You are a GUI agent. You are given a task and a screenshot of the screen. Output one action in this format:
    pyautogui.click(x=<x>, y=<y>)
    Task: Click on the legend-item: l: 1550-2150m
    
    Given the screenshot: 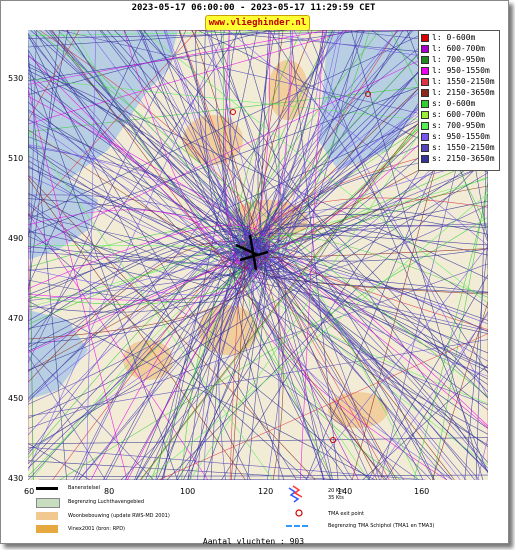 What is the action you would take?
    pyautogui.click(x=458, y=82)
    